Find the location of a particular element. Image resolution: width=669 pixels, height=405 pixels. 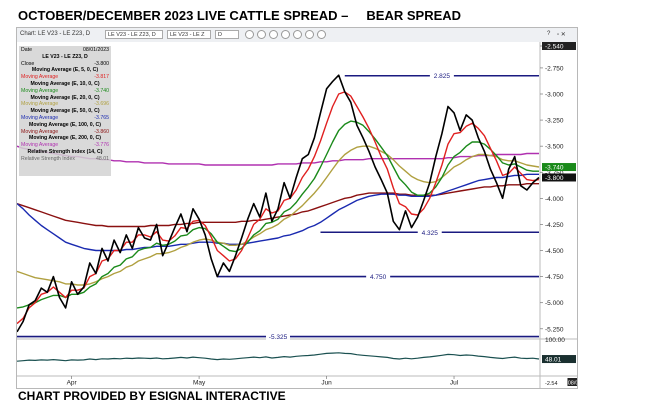

price-axis-top-box is located at coordinates (559, 46).